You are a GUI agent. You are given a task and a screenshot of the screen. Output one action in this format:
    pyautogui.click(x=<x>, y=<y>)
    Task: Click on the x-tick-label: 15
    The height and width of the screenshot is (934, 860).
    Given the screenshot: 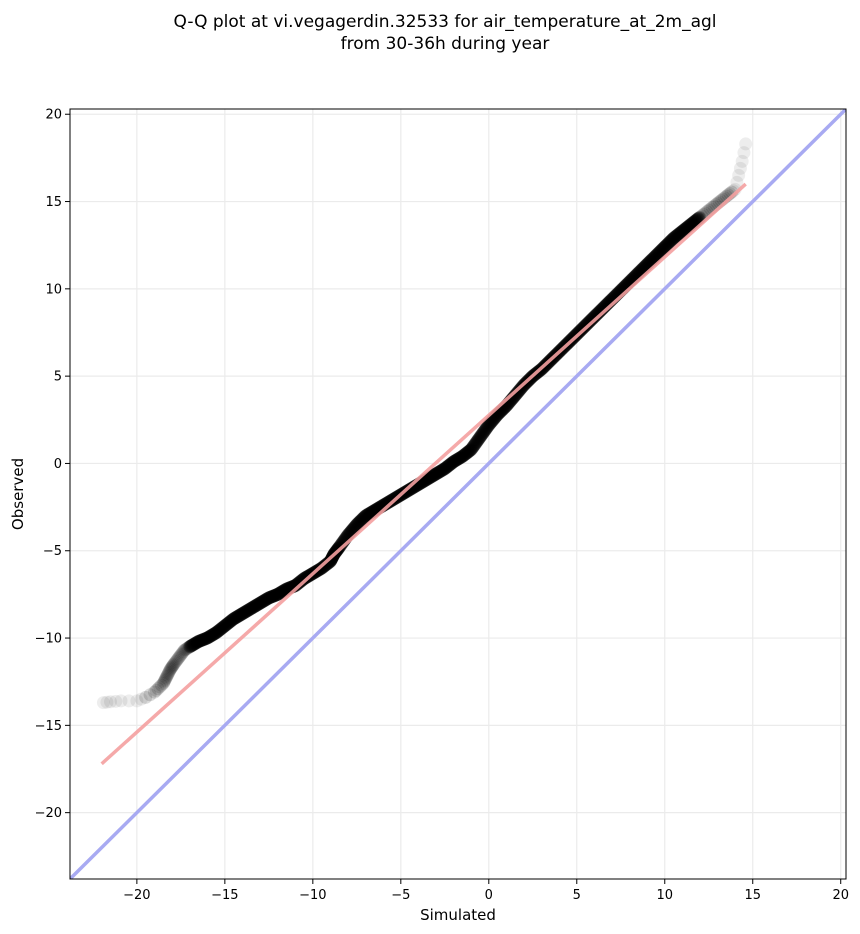 What is the action you would take?
    pyautogui.click(x=752, y=895)
    